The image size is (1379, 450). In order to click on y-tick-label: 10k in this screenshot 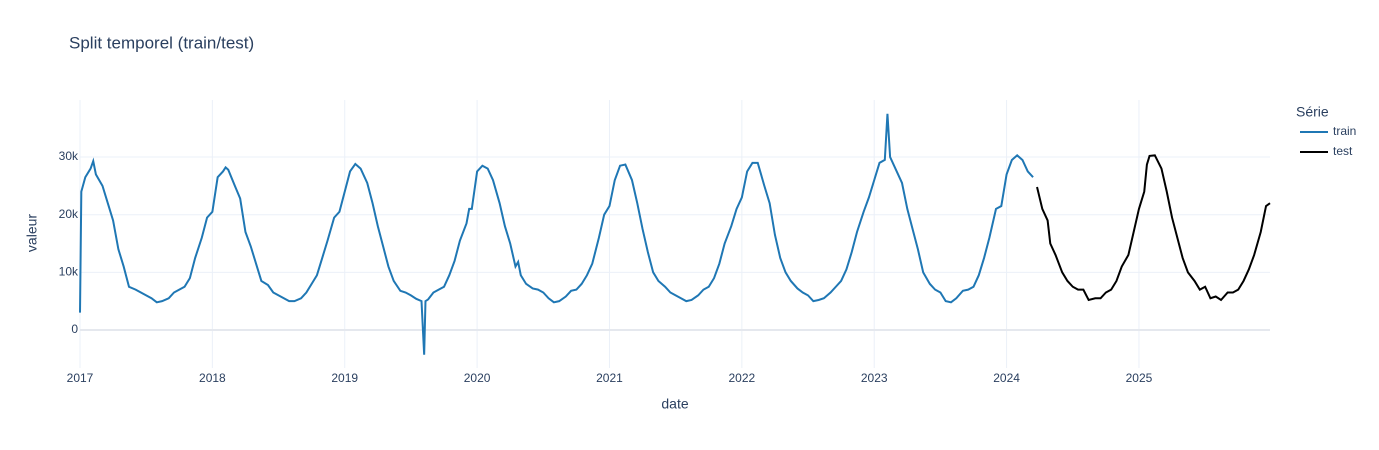, I will do `click(69, 271)`.